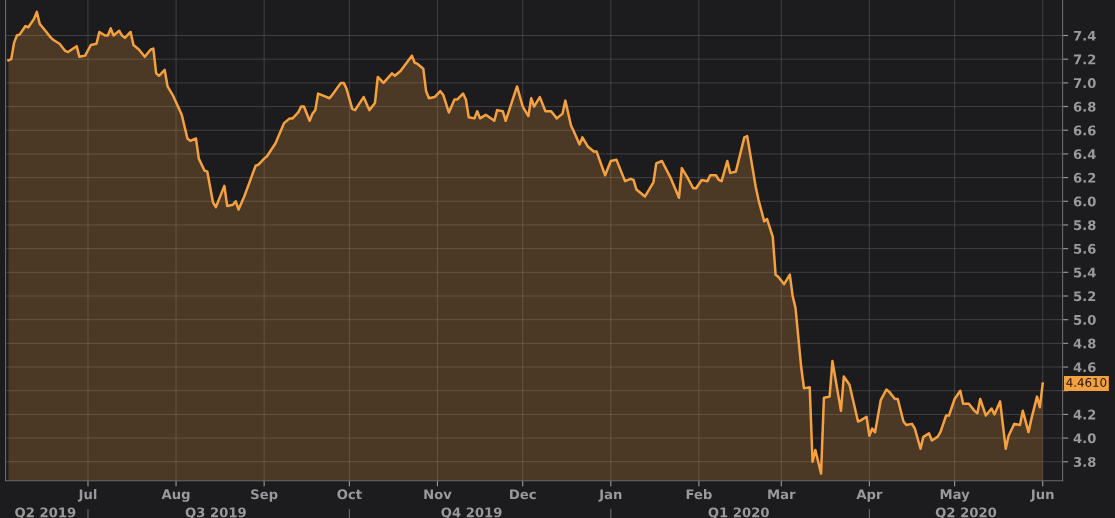 This screenshot has height=518, width=1115. Describe the element at coordinates (1042, 495) in the screenshot. I see `x-tick-label: Jun` at that location.